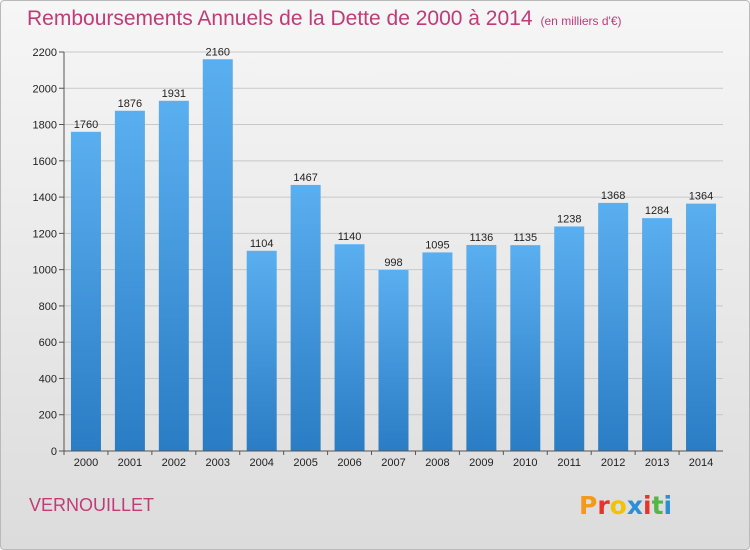 The image size is (750, 550). What do you see at coordinates (581, 21) in the screenshot?
I see `chart-title-unit: (en milliers d'€)` at bounding box center [581, 21].